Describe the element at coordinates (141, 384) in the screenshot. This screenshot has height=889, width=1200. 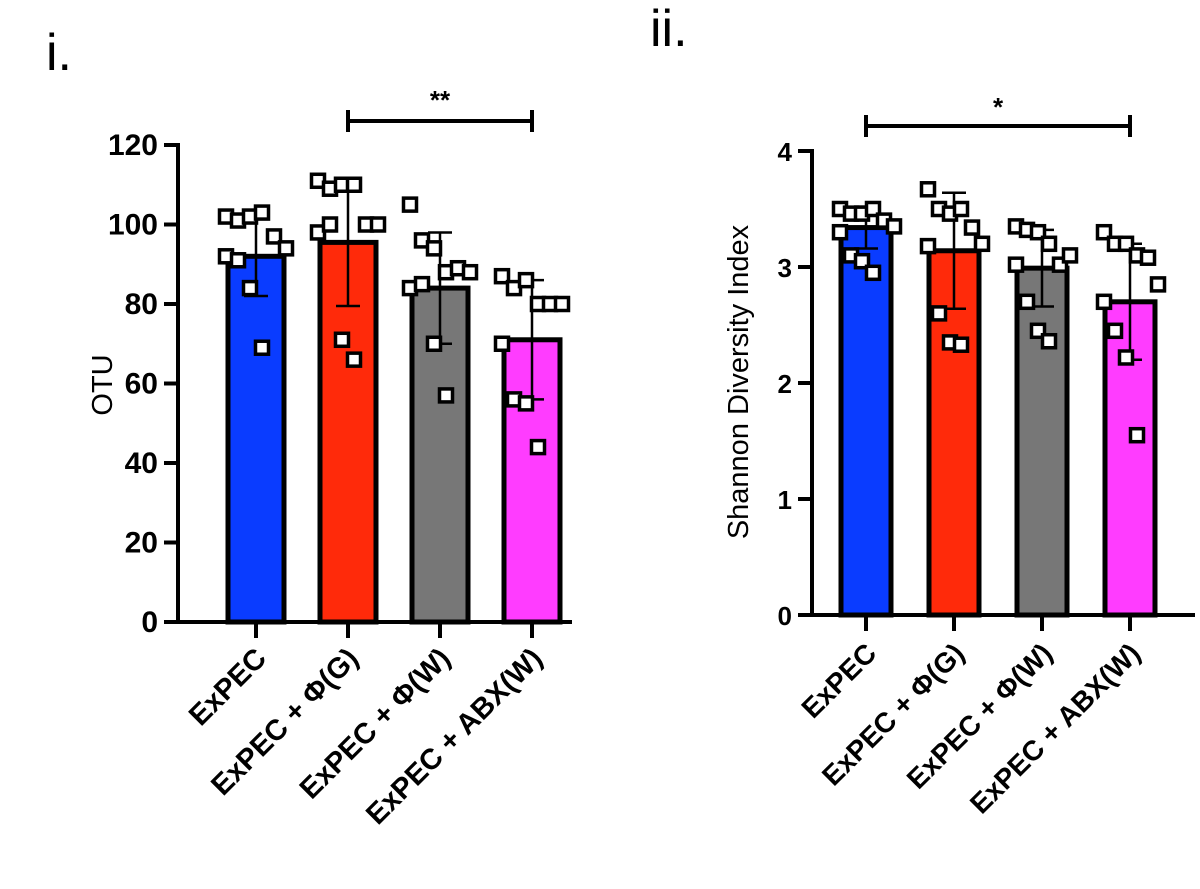
I see `y-tick-label: 60` at that location.